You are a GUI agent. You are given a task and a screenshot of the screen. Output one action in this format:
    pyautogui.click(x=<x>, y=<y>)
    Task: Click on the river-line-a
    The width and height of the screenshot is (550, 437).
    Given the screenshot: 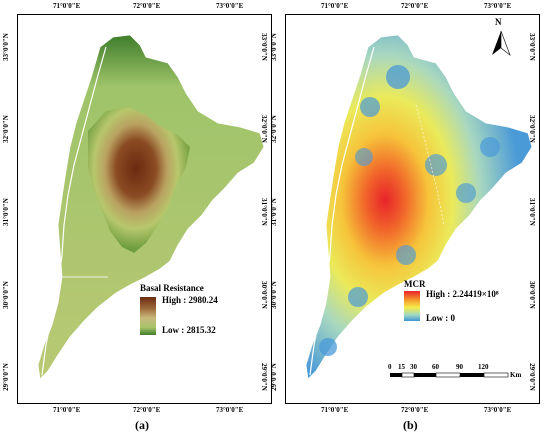 What is the action you would take?
    pyautogui.click(x=74, y=211)
    